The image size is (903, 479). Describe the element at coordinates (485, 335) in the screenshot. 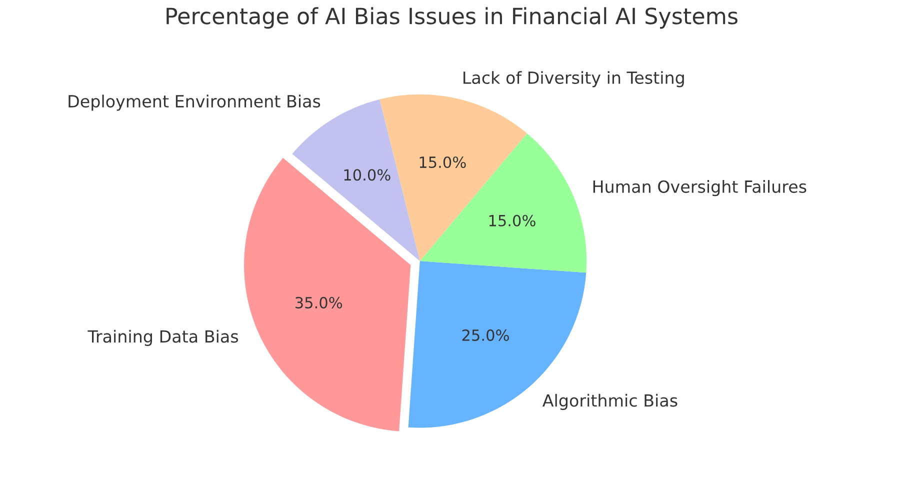

I see `data-label: 25.0%` at that location.